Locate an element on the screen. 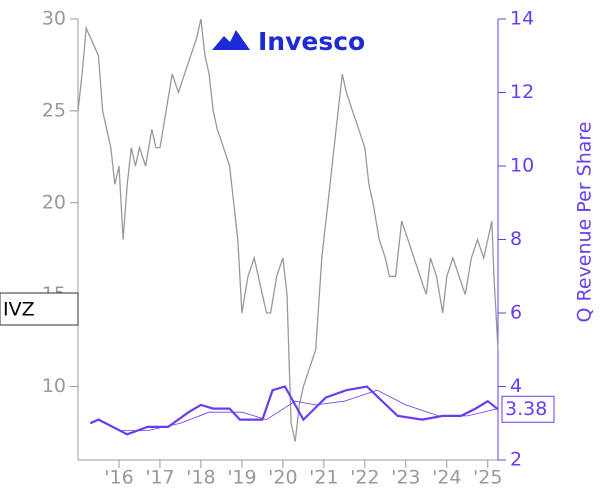 This screenshot has height=504, width=600. logo: Invesco is located at coordinates (288, 41).